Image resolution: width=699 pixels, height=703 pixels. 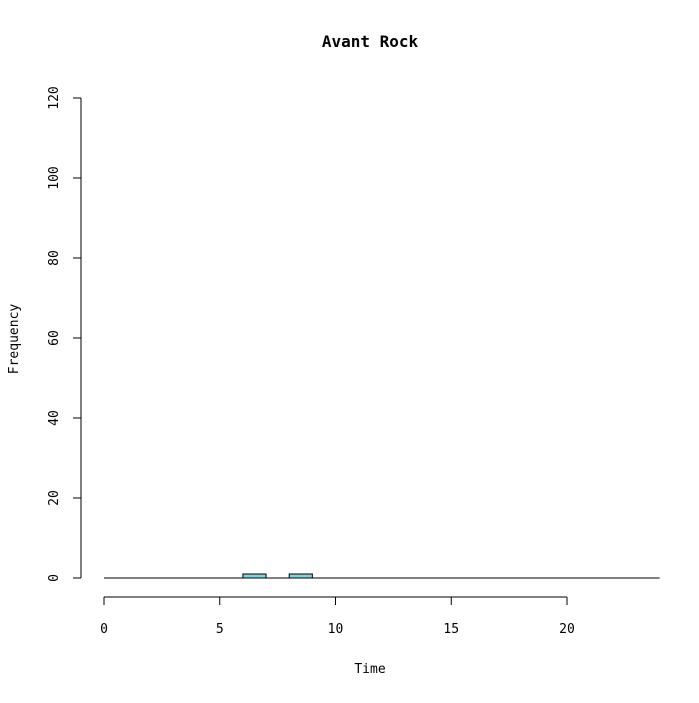 What do you see at coordinates (54, 338) in the screenshot?
I see `y-tick-label-60: 60` at bounding box center [54, 338].